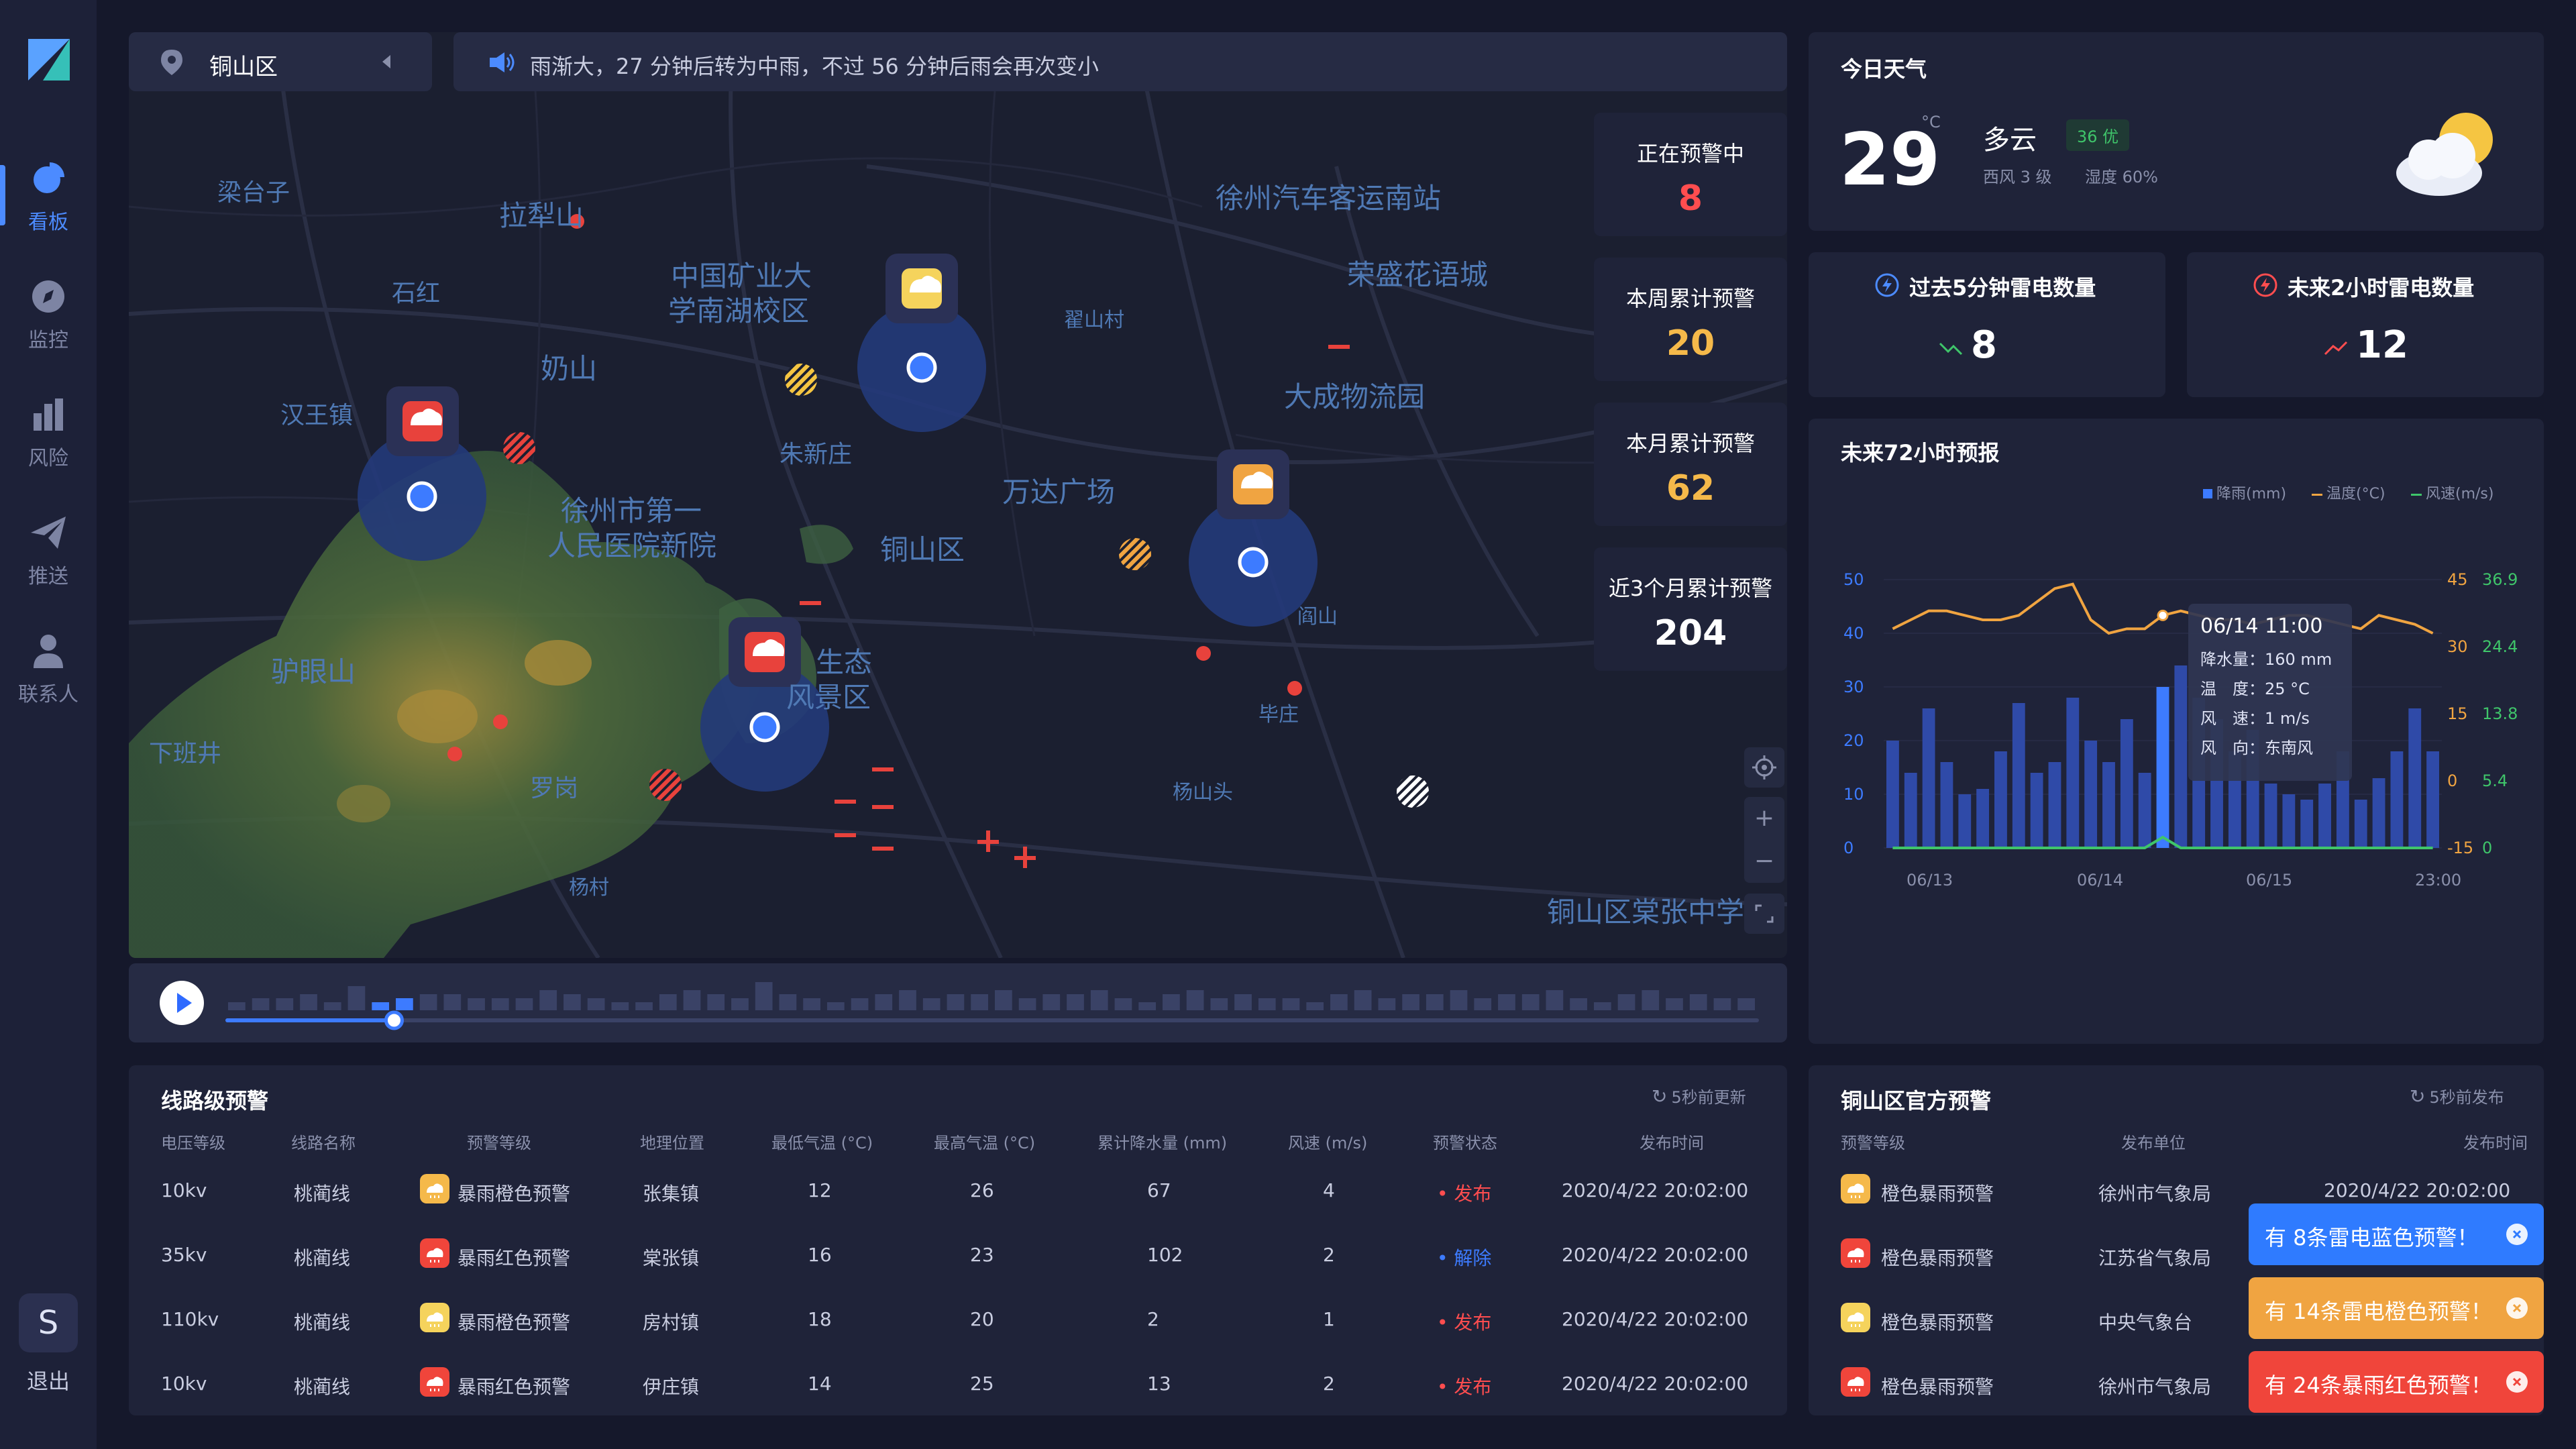 Image resolution: width=2576 pixels, height=1449 pixels. I want to click on sidebar-item-push: 推送, so click(48, 551).